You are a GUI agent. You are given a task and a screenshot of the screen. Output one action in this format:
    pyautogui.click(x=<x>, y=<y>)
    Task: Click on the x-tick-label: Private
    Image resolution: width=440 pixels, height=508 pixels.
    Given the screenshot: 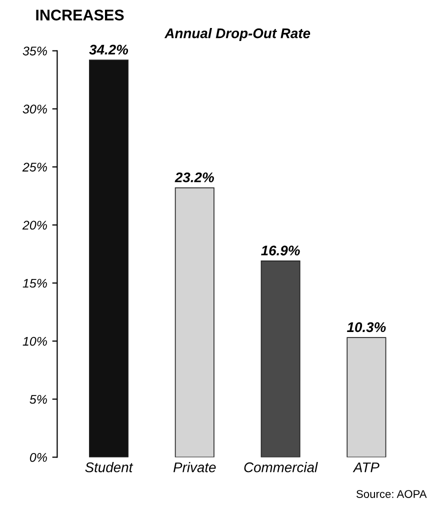 What is the action you would take?
    pyautogui.click(x=194, y=467)
    